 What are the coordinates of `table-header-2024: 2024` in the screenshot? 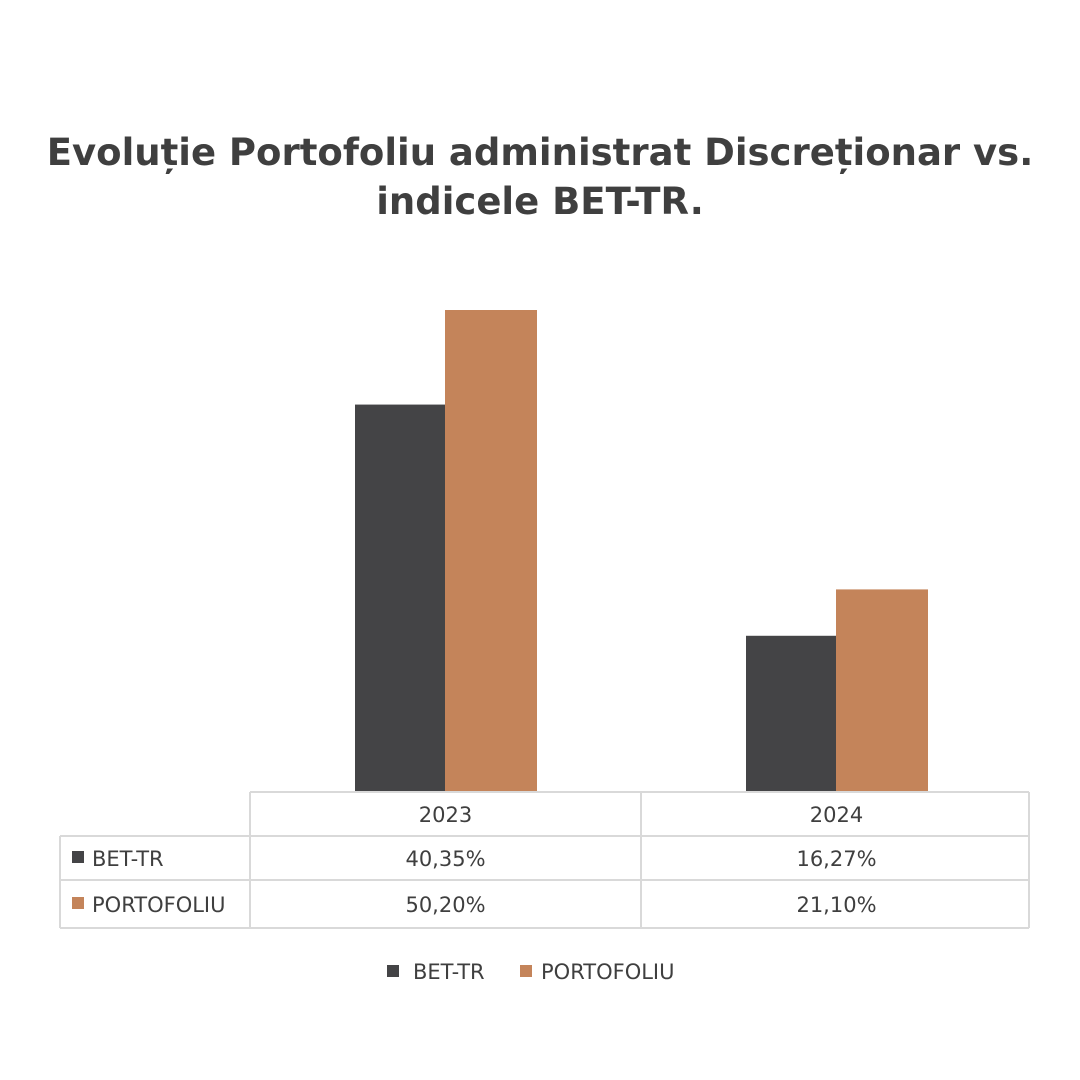 It's located at (836, 815).